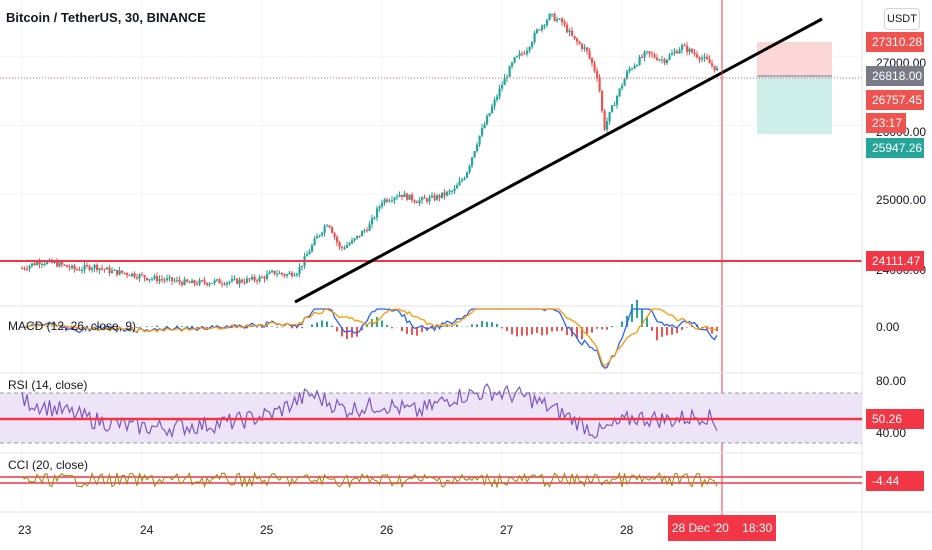 This screenshot has width=932, height=550. What do you see at coordinates (48, 465) in the screenshot?
I see `cci-label: CCI (20, close)` at bounding box center [48, 465].